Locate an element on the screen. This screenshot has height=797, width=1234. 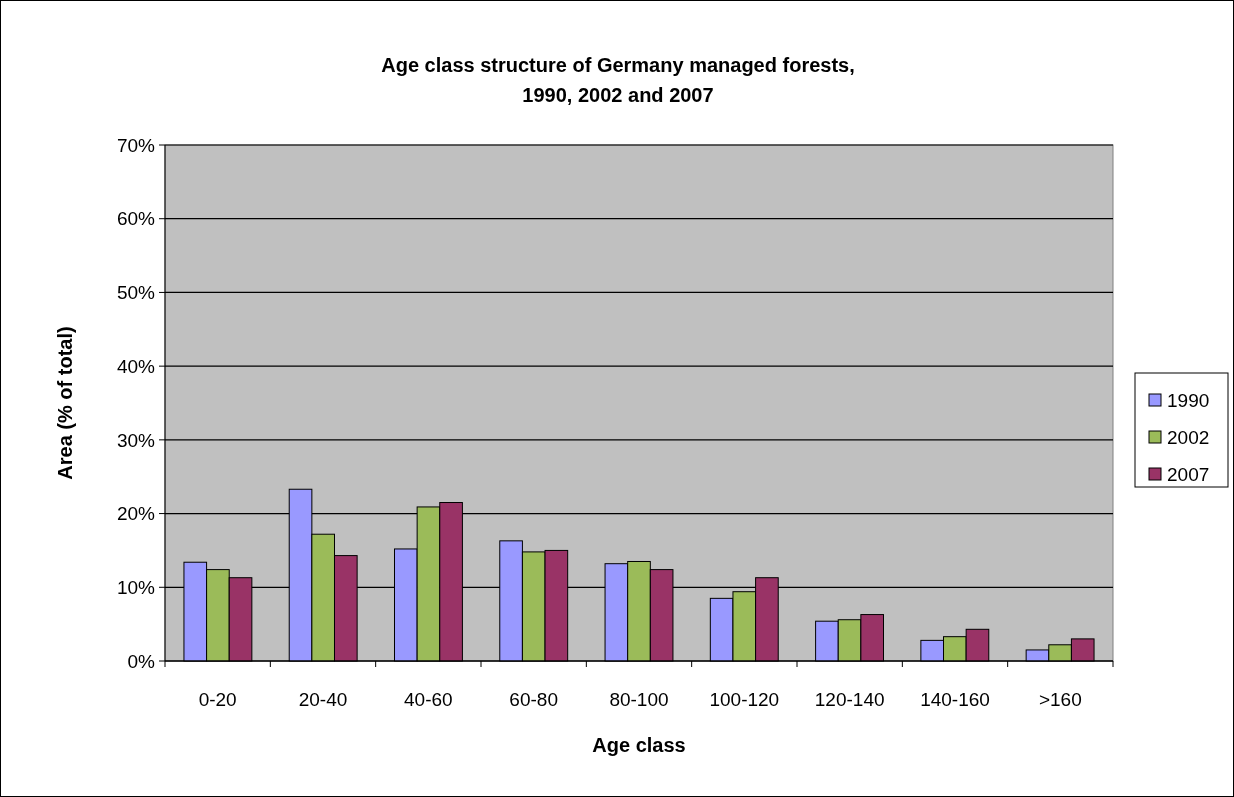
y-tick-label: 50% is located at coordinates (136, 293).